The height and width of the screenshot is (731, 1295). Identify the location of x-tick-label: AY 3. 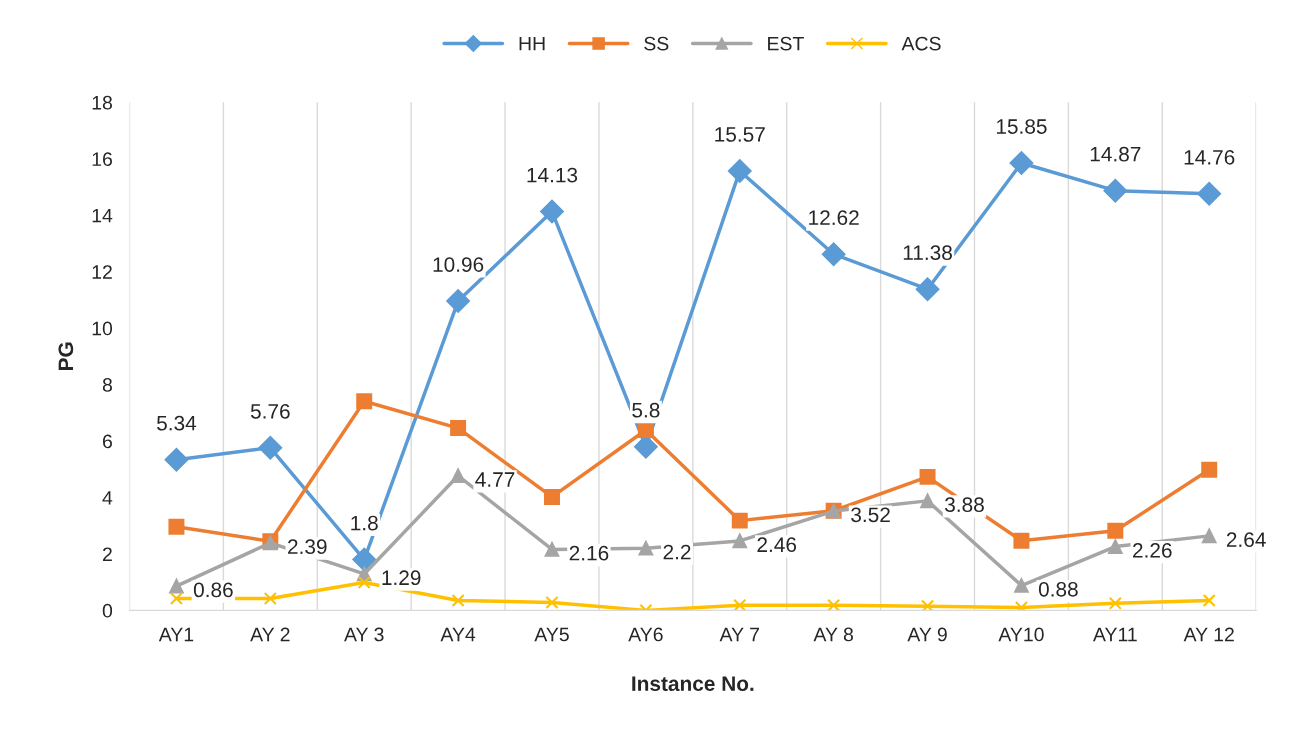
(364, 634).